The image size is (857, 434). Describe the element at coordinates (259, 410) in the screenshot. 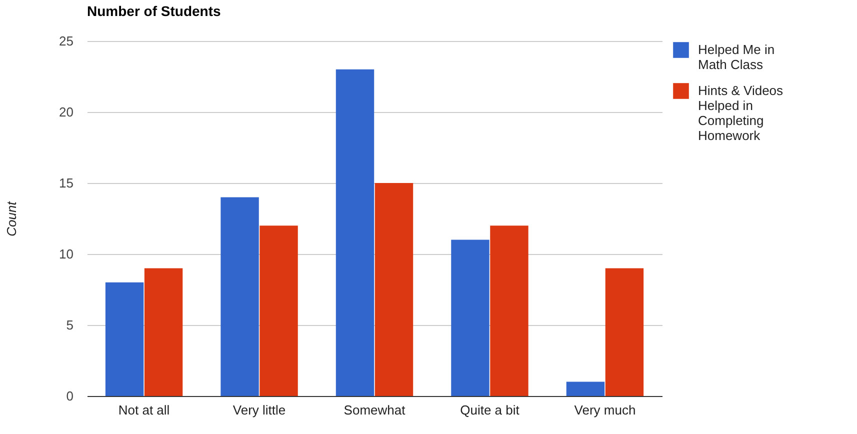

I see `x-tick-label: Very little` at that location.